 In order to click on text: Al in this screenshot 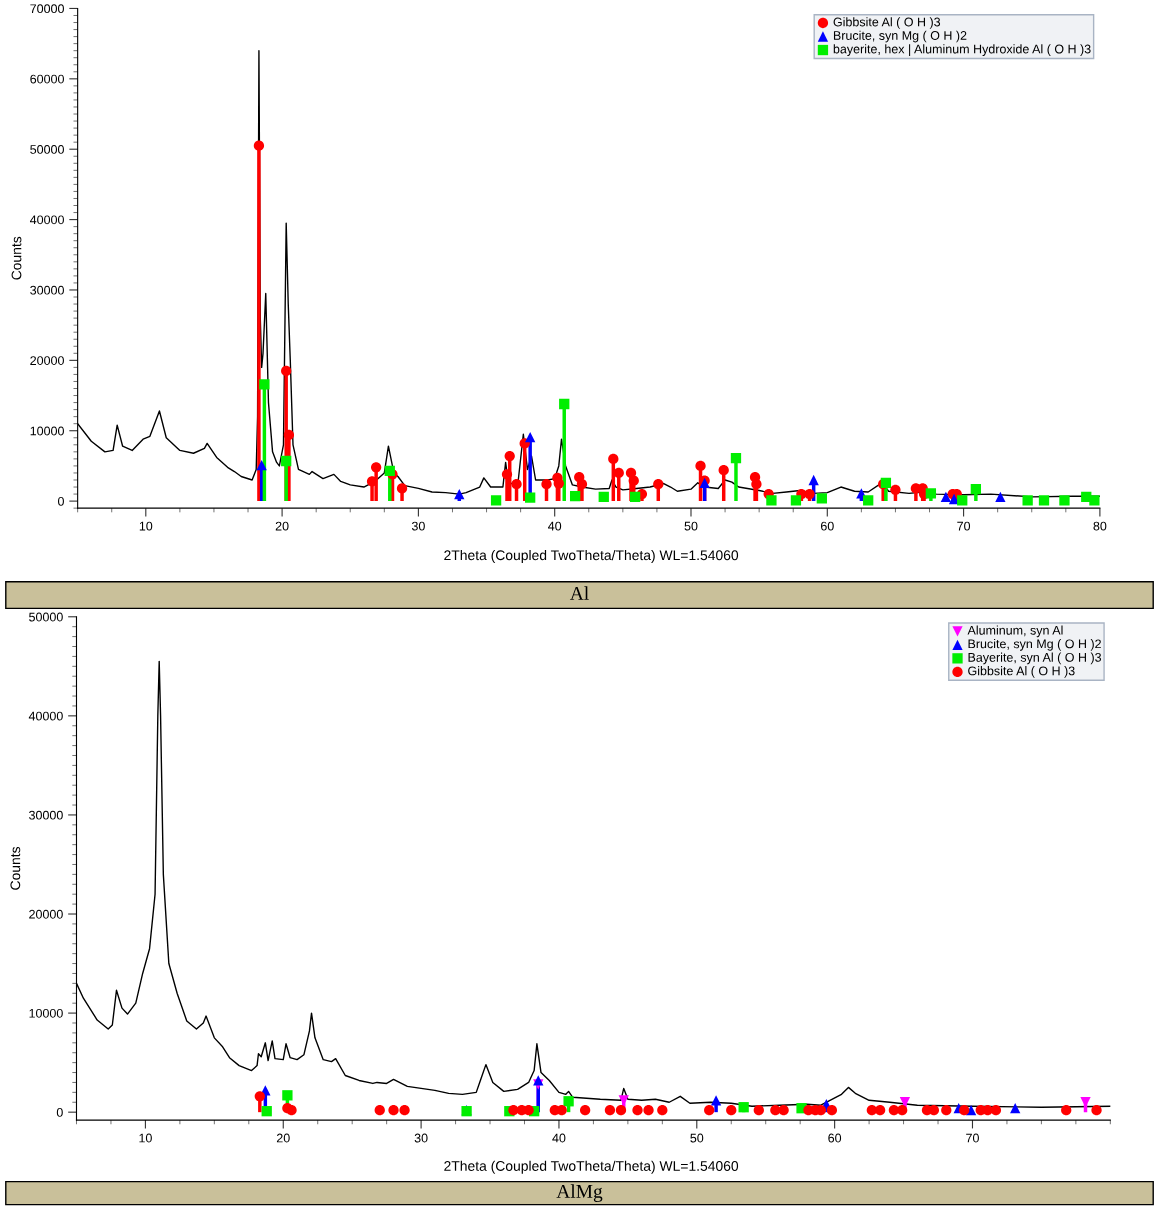, I will do `click(579, 593)`.